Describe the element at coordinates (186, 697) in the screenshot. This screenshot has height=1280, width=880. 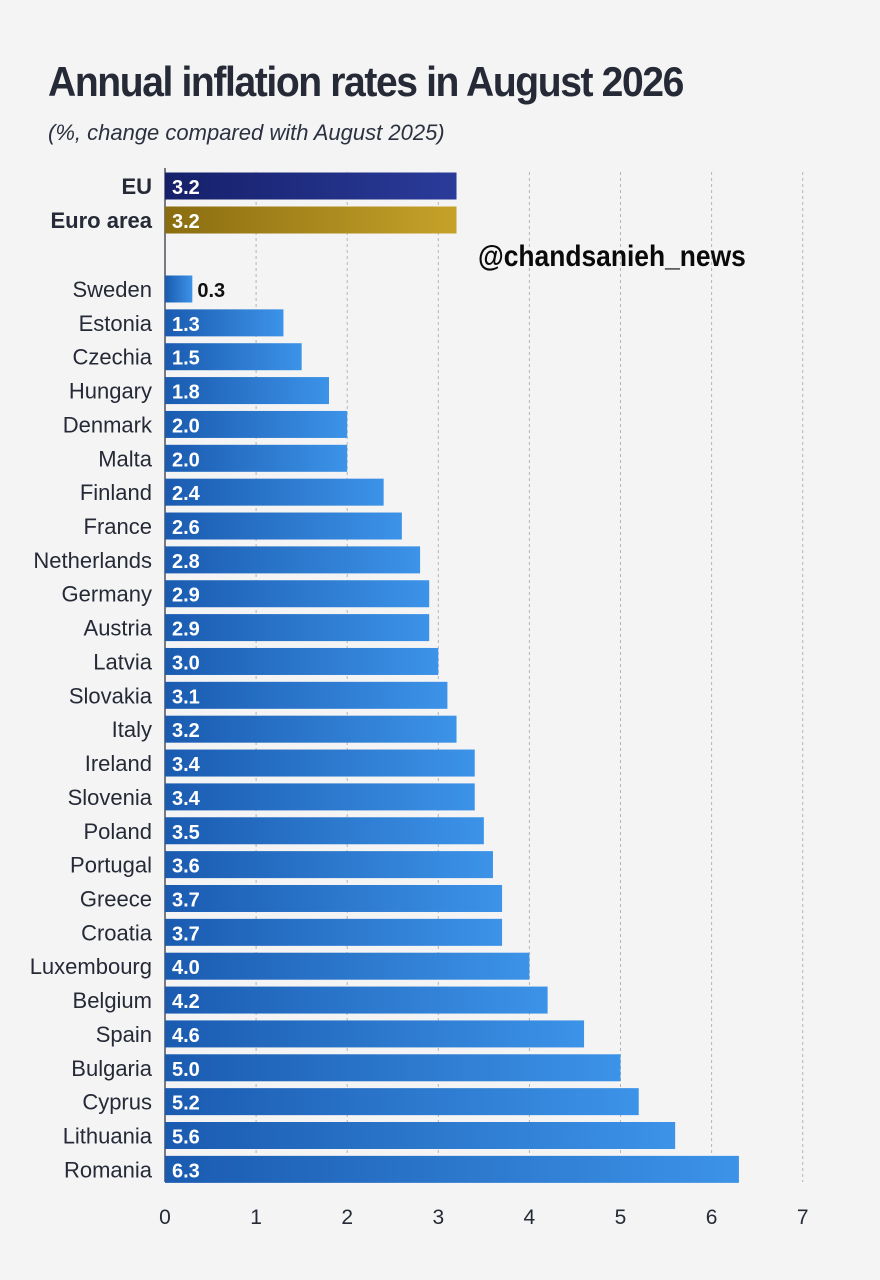
I see `value-label: 3.1` at that location.